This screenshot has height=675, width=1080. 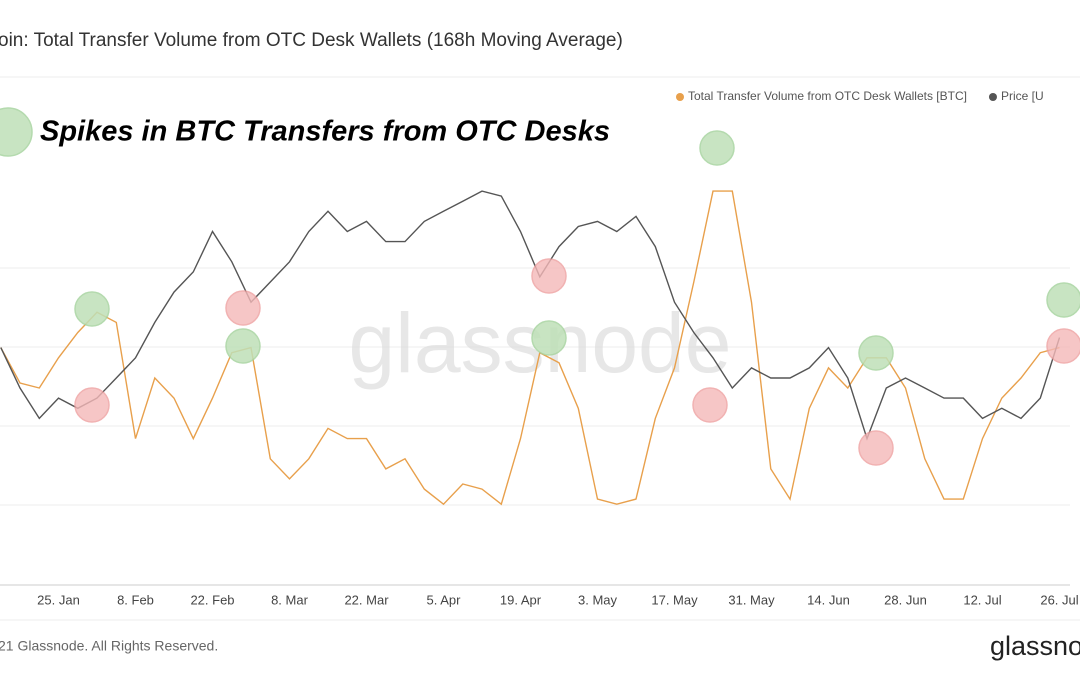 What do you see at coordinates (751, 599) in the screenshot?
I see `x-tick-label: 31. May` at bounding box center [751, 599].